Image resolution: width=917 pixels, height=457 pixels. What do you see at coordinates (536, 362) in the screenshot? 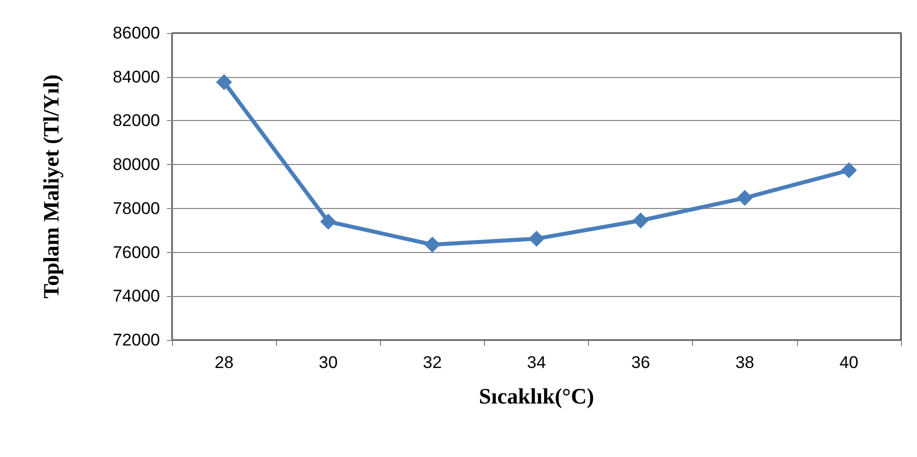
I see `x-tick-label: 34` at bounding box center [536, 362].